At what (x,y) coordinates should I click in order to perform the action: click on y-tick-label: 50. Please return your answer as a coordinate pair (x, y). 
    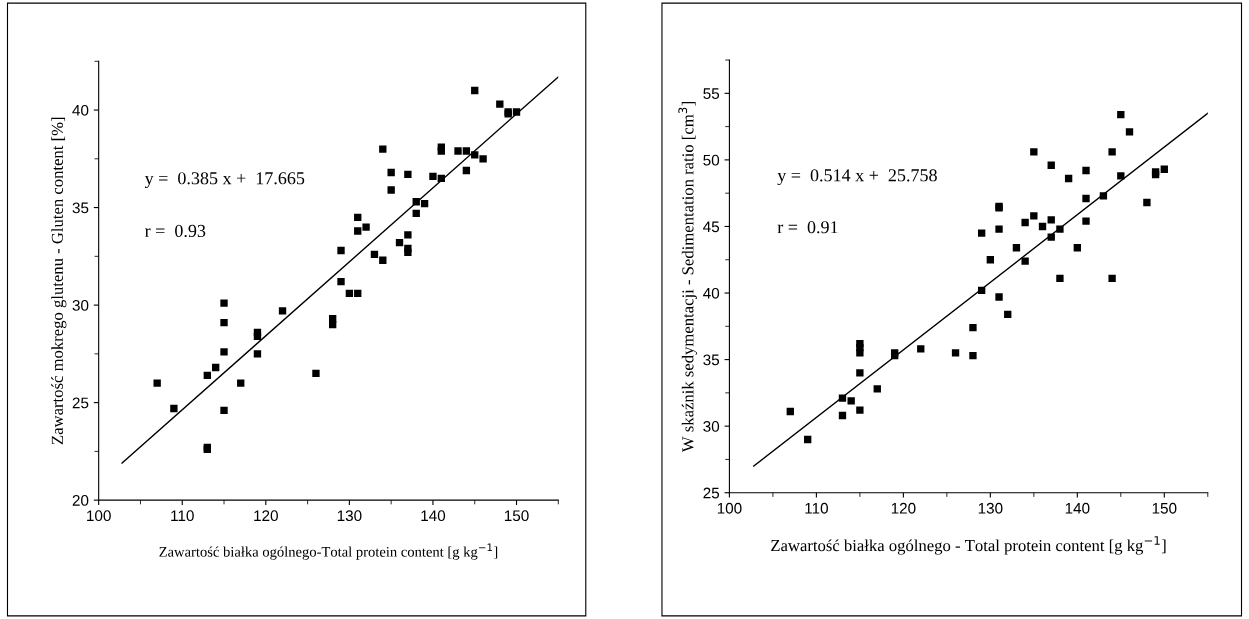
    Looking at the image, I should click on (711, 160).